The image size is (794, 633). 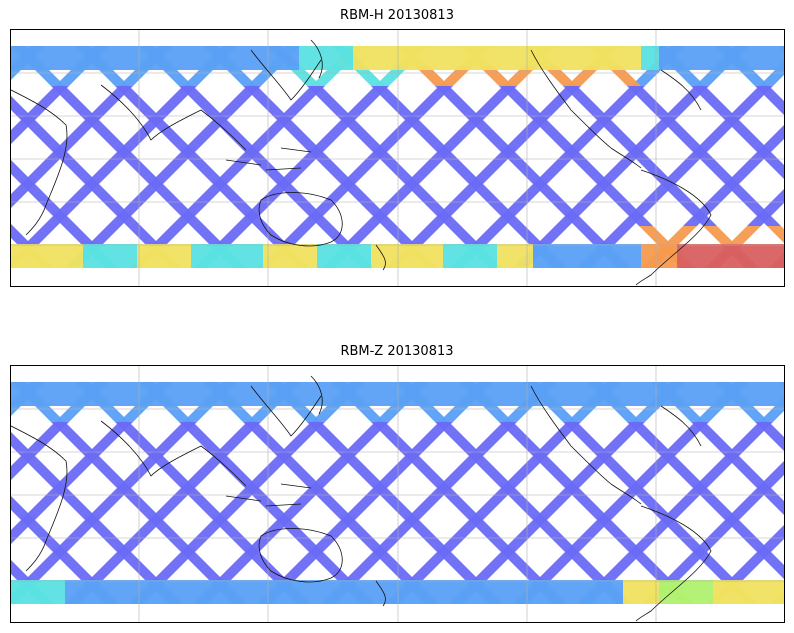 What do you see at coordinates (397, 394) in the screenshot?
I see `north-band` at bounding box center [397, 394].